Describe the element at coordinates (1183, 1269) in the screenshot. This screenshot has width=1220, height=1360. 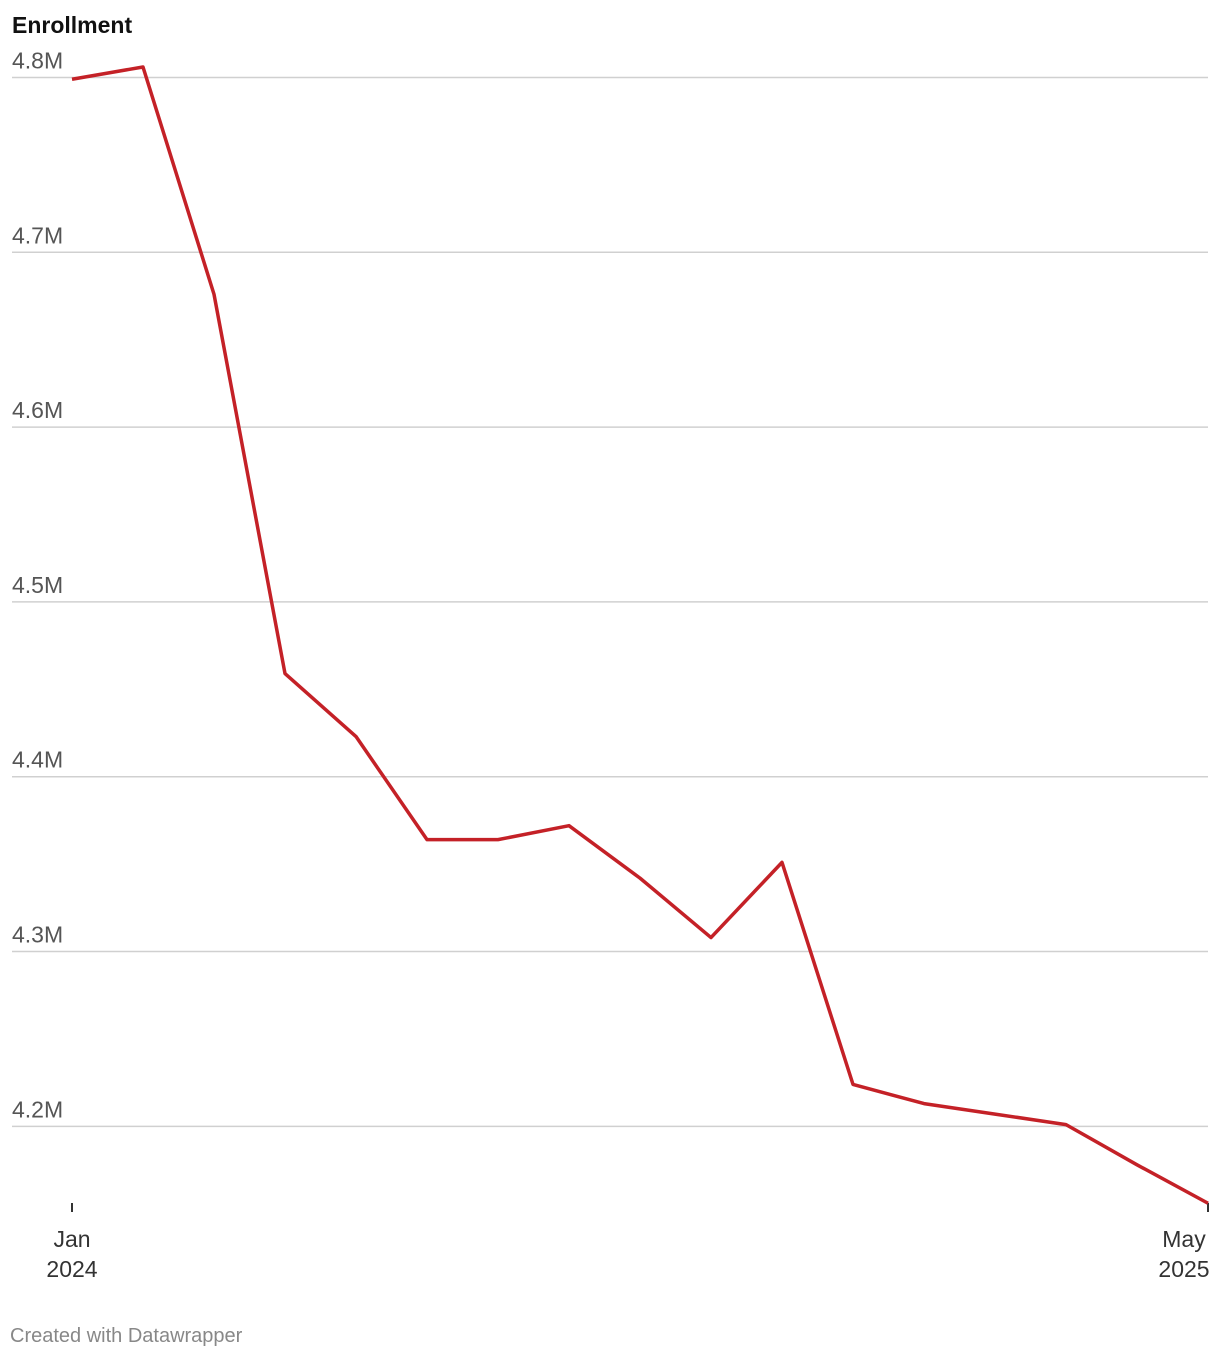
I see `x-tick-label-line: 2025` at that location.